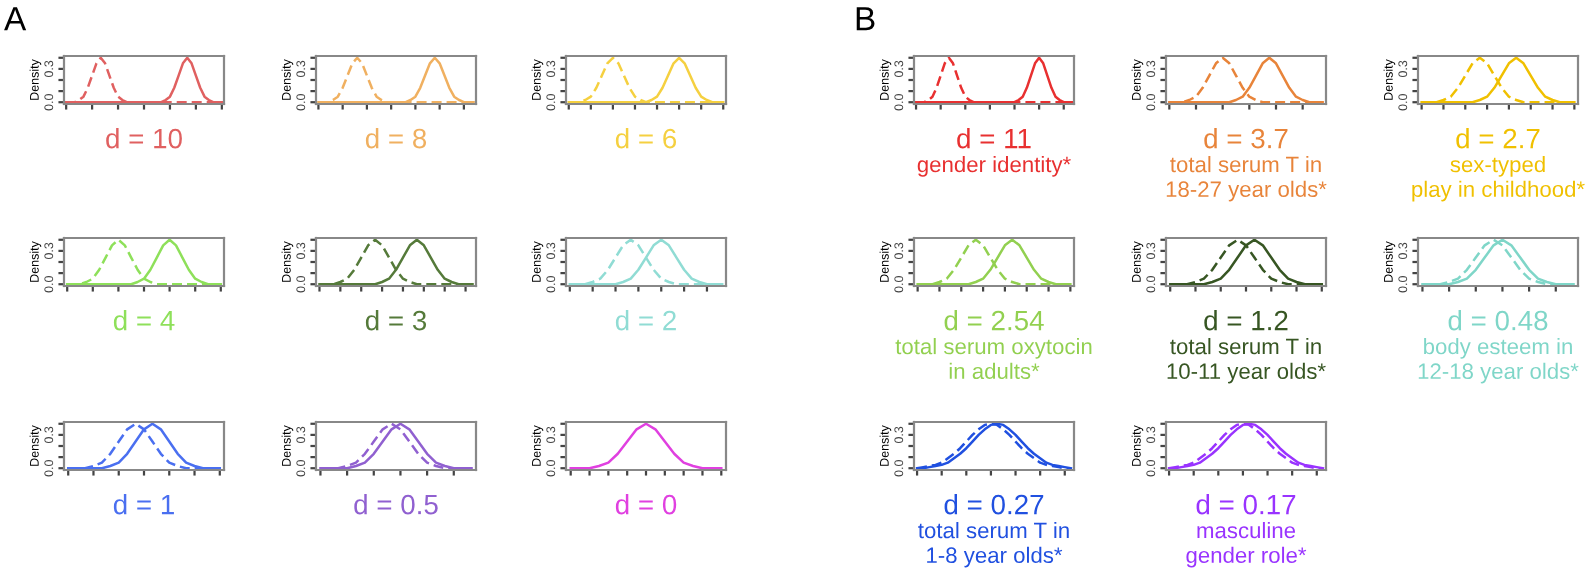 This screenshot has height=582, width=1588. I want to click on text: B, so click(865, 19).